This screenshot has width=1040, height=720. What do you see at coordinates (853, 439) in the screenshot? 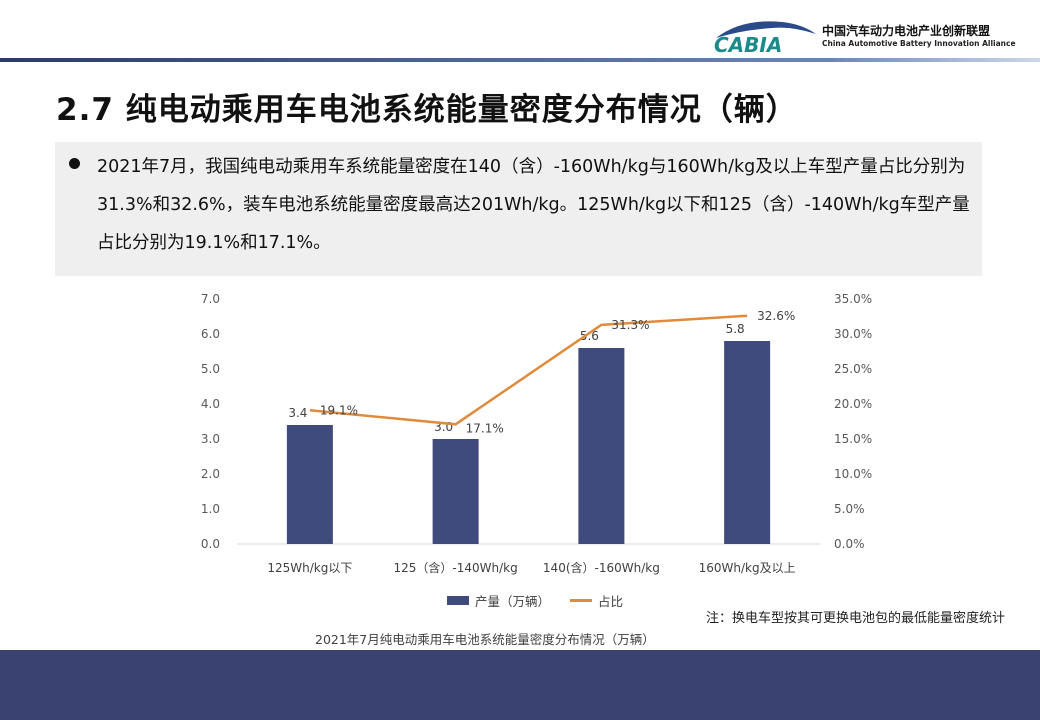
I see `y-right-tick: 15.0%` at bounding box center [853, 439].